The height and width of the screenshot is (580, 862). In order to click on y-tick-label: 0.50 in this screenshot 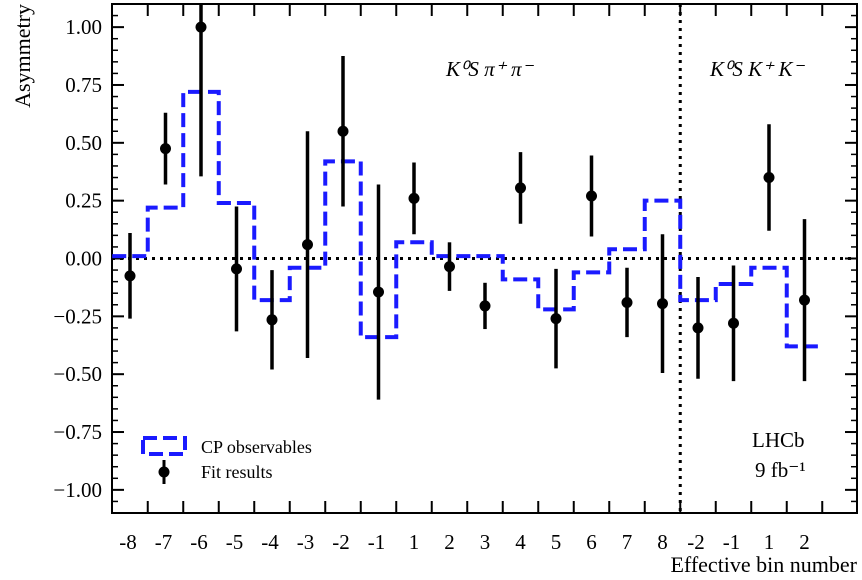, I will do `click(83, 143)`.